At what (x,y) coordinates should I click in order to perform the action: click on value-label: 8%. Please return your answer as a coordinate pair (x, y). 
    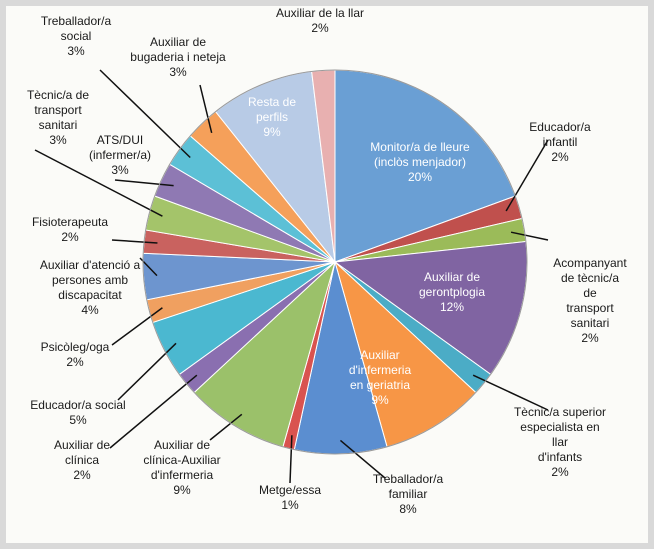
    Looking at the image, I should click on (408, 509).